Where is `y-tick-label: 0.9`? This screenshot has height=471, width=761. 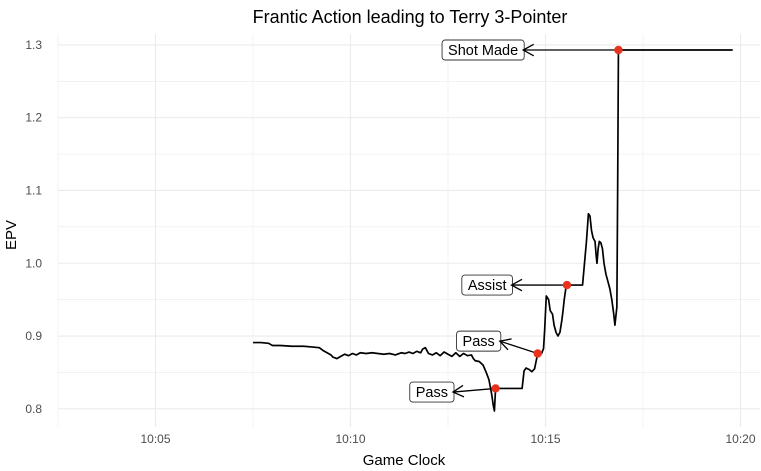
y-tick-label: 0.9 is located at coordinates (33, 336).